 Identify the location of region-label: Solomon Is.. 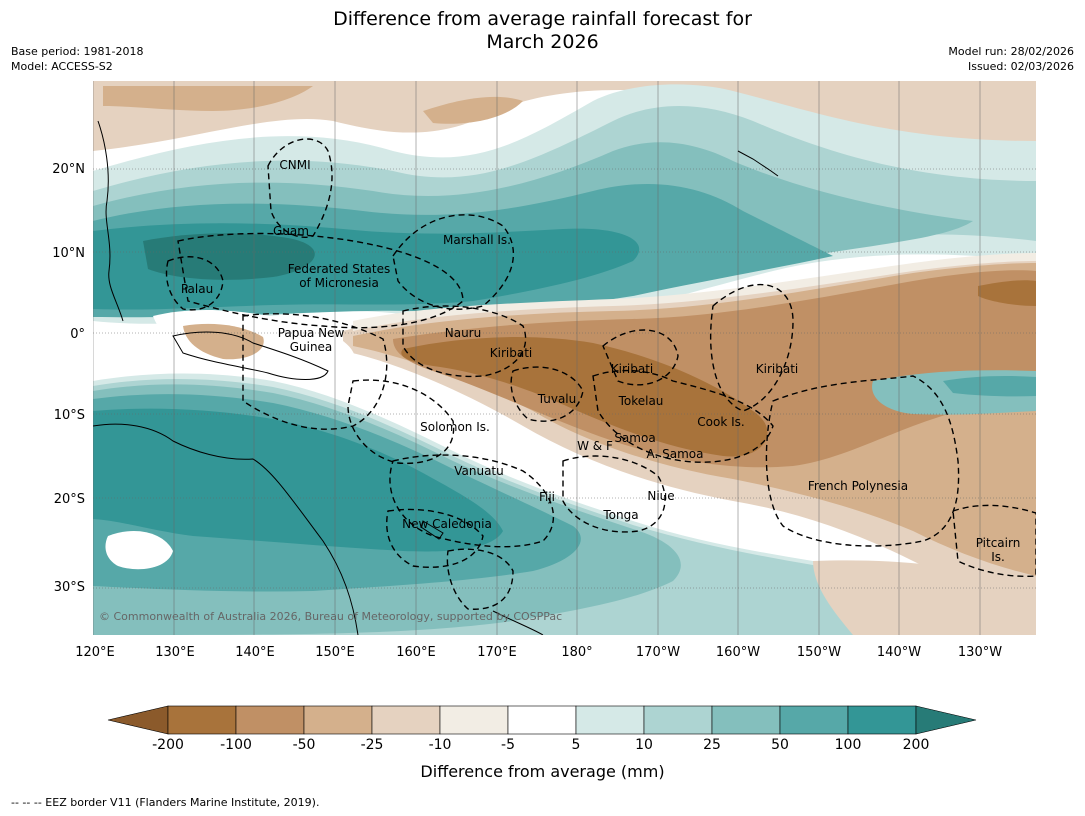
(455, 427).